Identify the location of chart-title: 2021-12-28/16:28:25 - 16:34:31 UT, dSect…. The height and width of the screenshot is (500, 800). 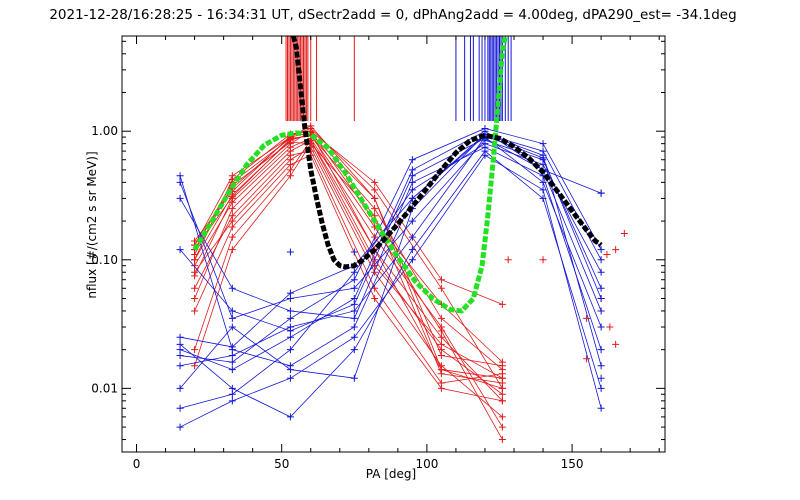
(392, 15).